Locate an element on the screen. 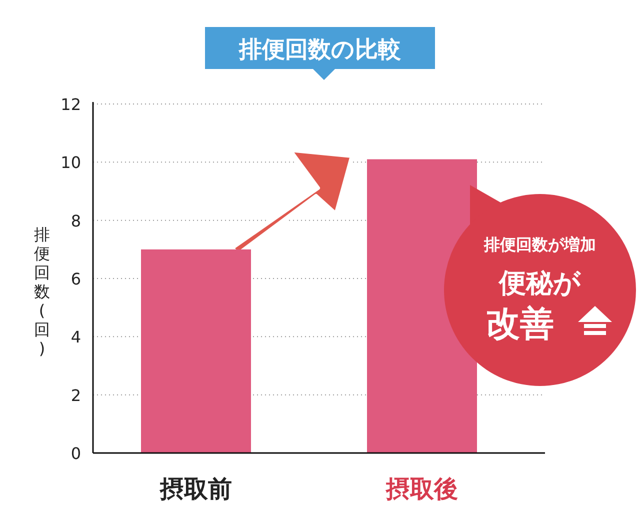 The height and width of the screenshot is (516, 640). annotation: 便秘が is located at coordinates (540, 283).